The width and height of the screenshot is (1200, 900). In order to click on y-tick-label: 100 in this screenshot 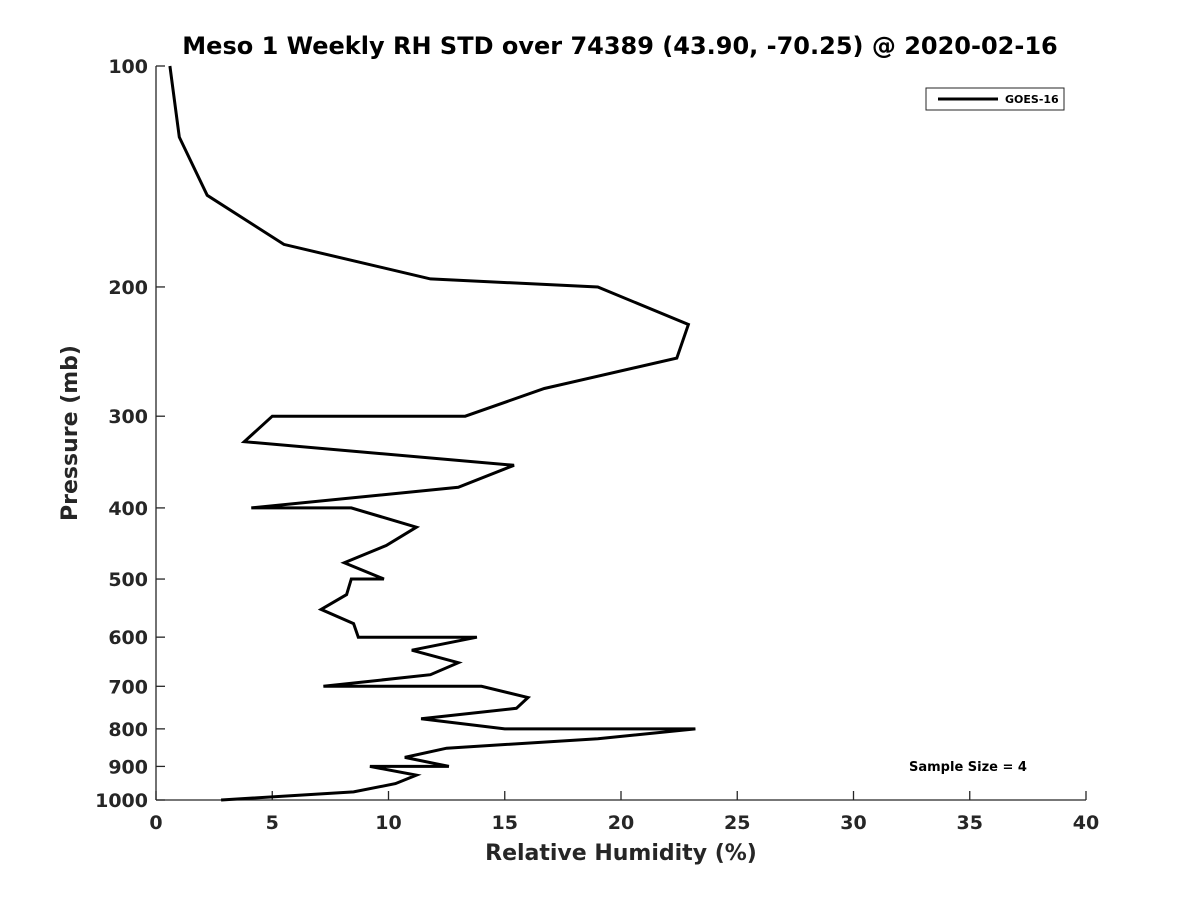, I will do `click(128, 67)`.